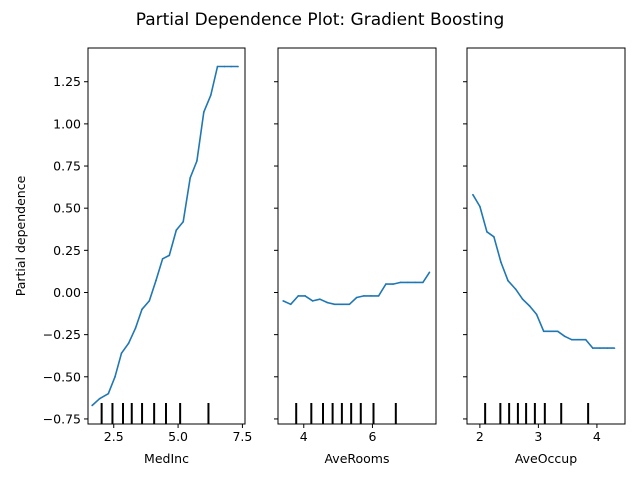 The height and width of the screenshot is (480, 640). What do you see at coordinates (67, 250) in the screenshot?
I see `y-tick-label: 0.25` at bounding box center [67, 250].